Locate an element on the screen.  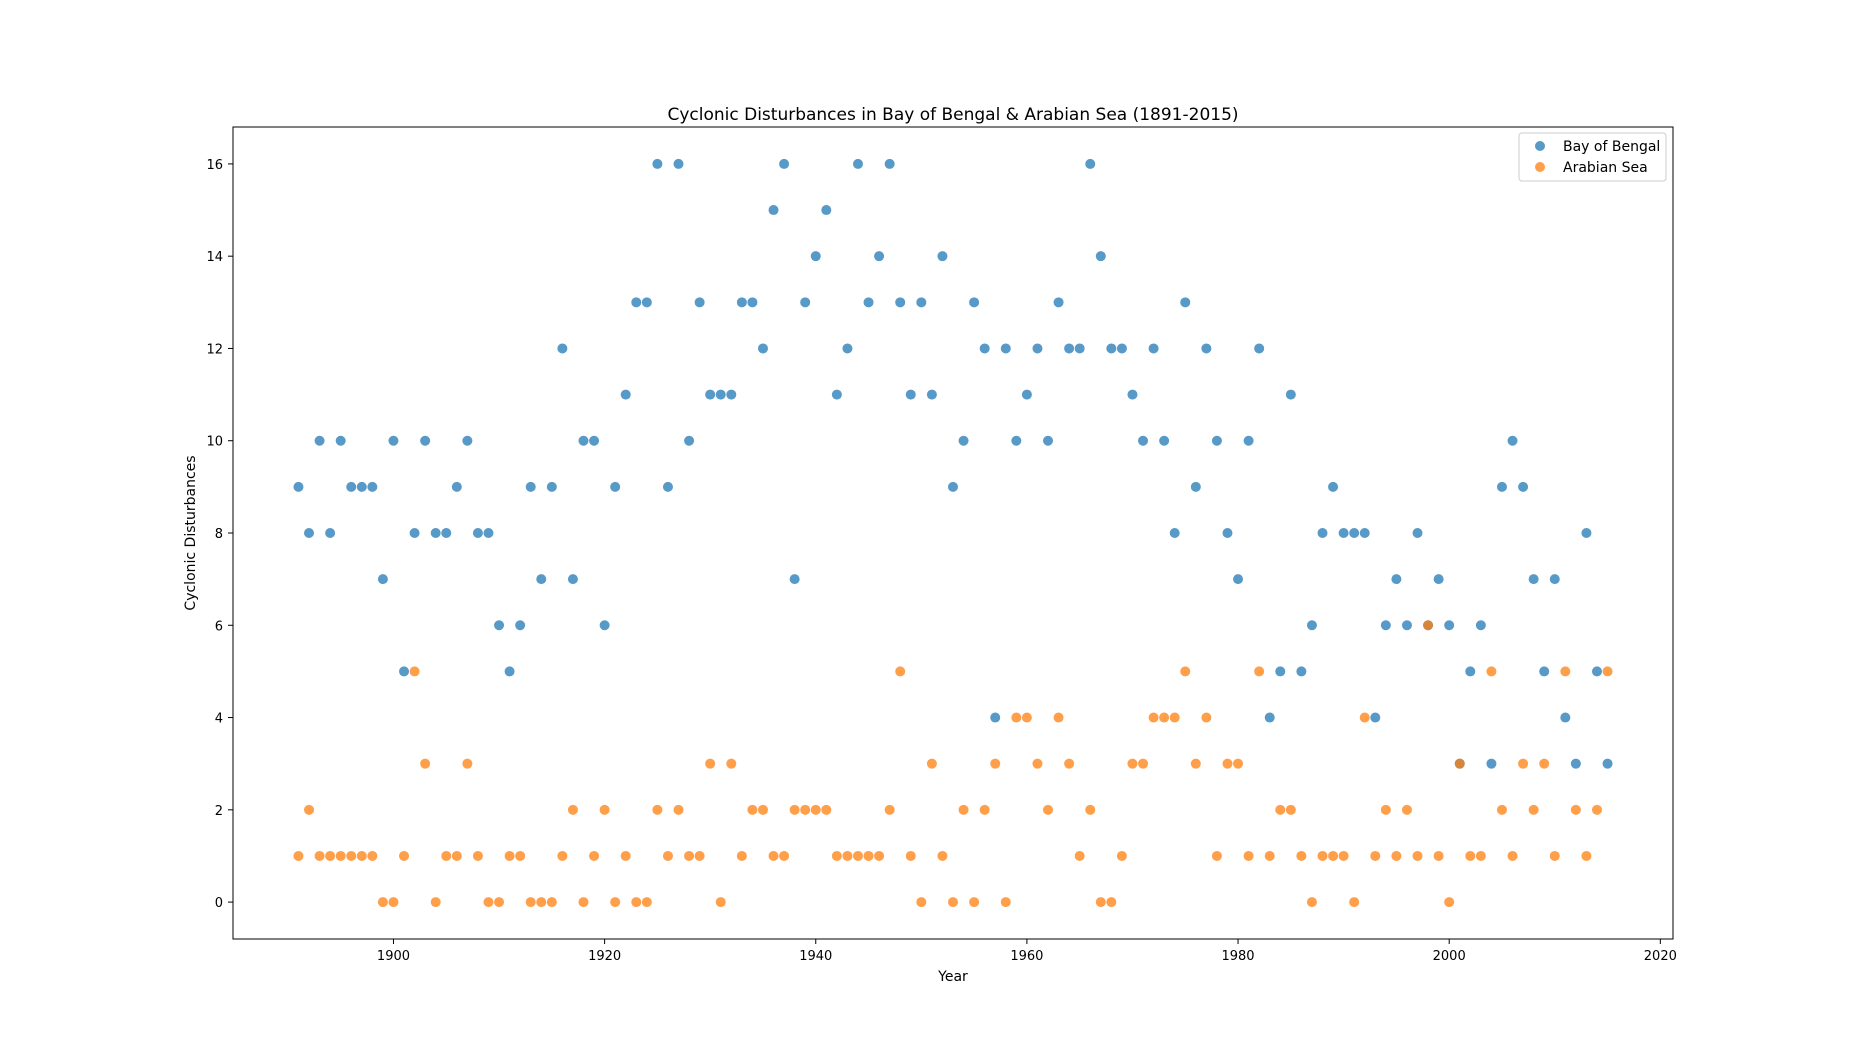
point-bay-of-bengal-1942 is located at coordinates (836, 394).